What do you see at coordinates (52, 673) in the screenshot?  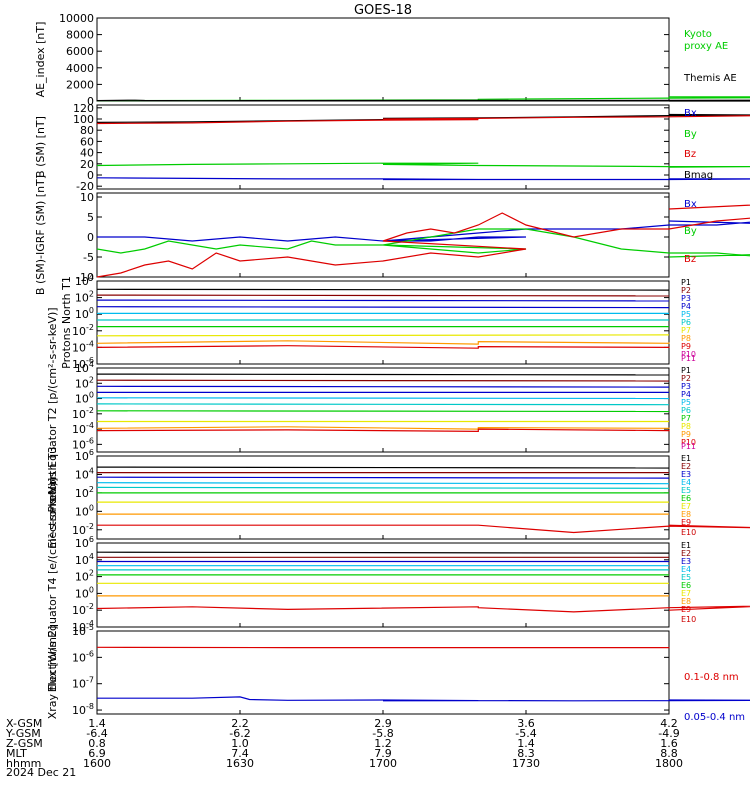 I see `y-axis-label: Xray flux [W/m2]` at bounding box center [52, 673].